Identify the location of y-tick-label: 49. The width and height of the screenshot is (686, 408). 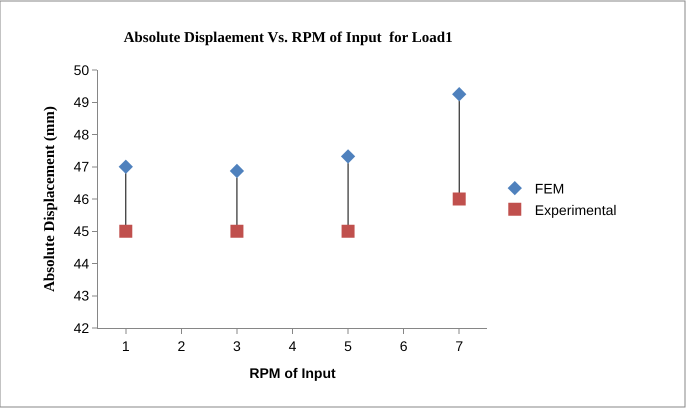
(82, 102).